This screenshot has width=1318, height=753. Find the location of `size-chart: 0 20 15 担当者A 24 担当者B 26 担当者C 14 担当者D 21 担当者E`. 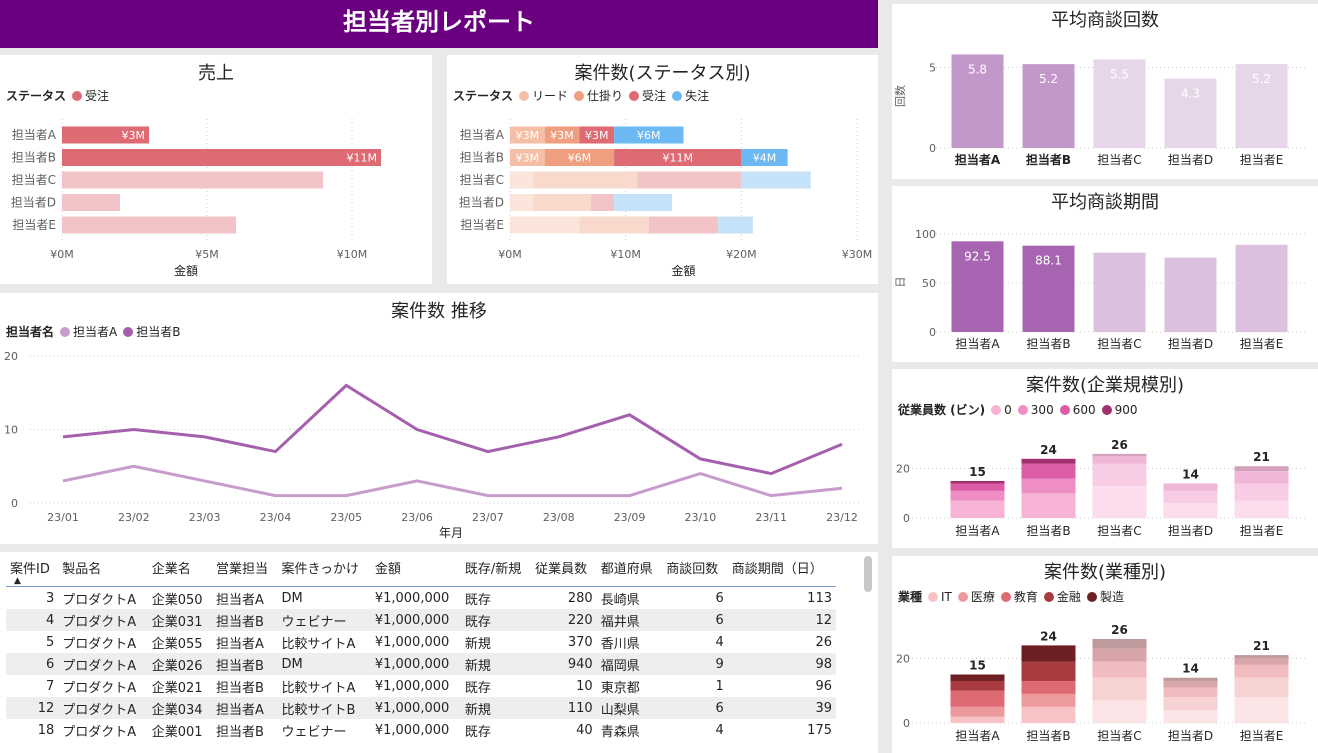

size-chart: 0 20 15 担当者A 24 担当者B 26 担当者C 14 担当者D 21 担当者E is located at coordinates (1105, 458).